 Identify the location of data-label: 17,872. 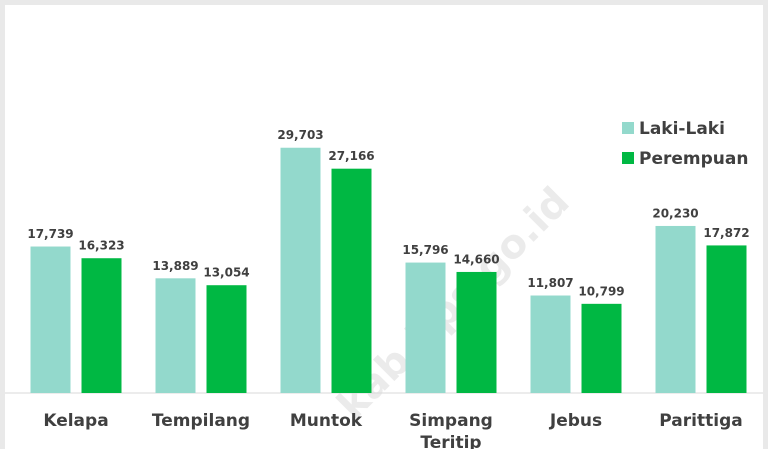
(726, 233).